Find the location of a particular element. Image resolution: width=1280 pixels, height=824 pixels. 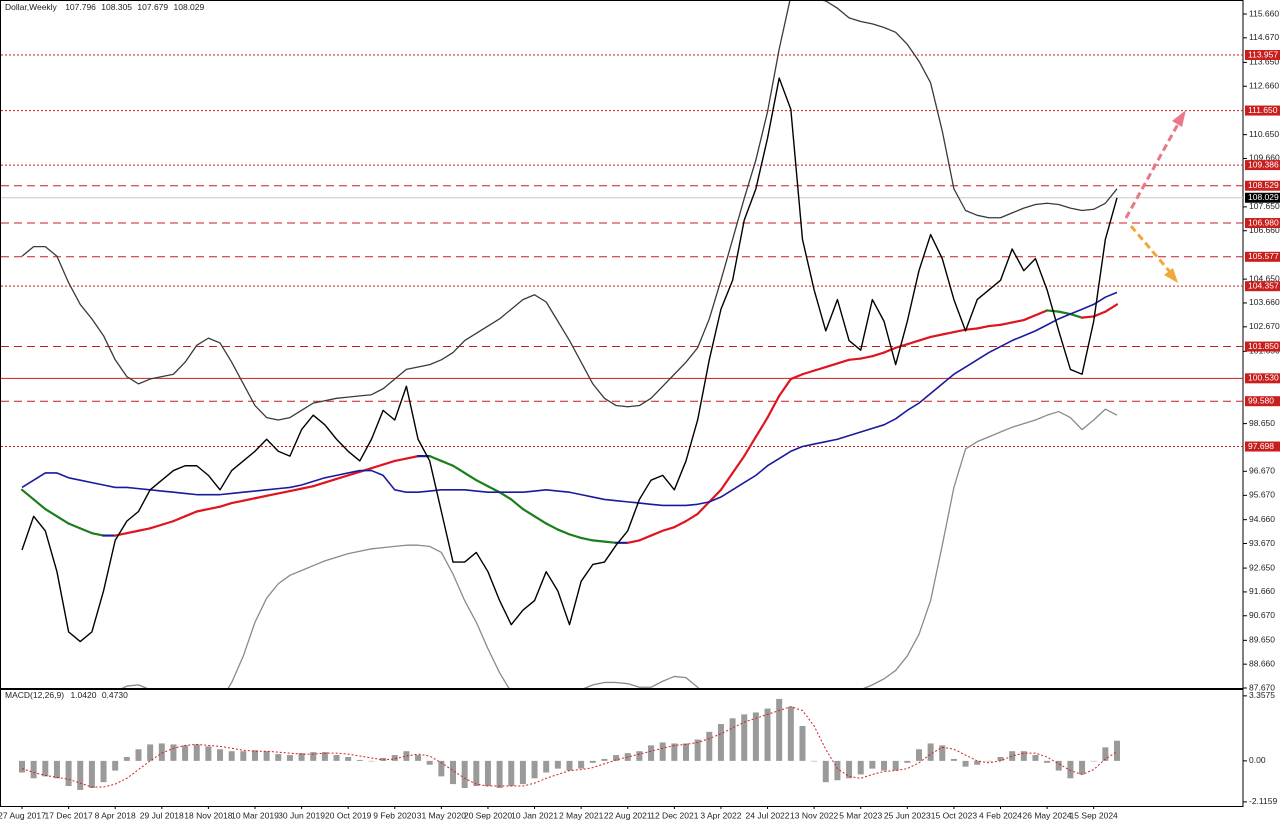

low: 107.679 is located at coordinates (152, 7).